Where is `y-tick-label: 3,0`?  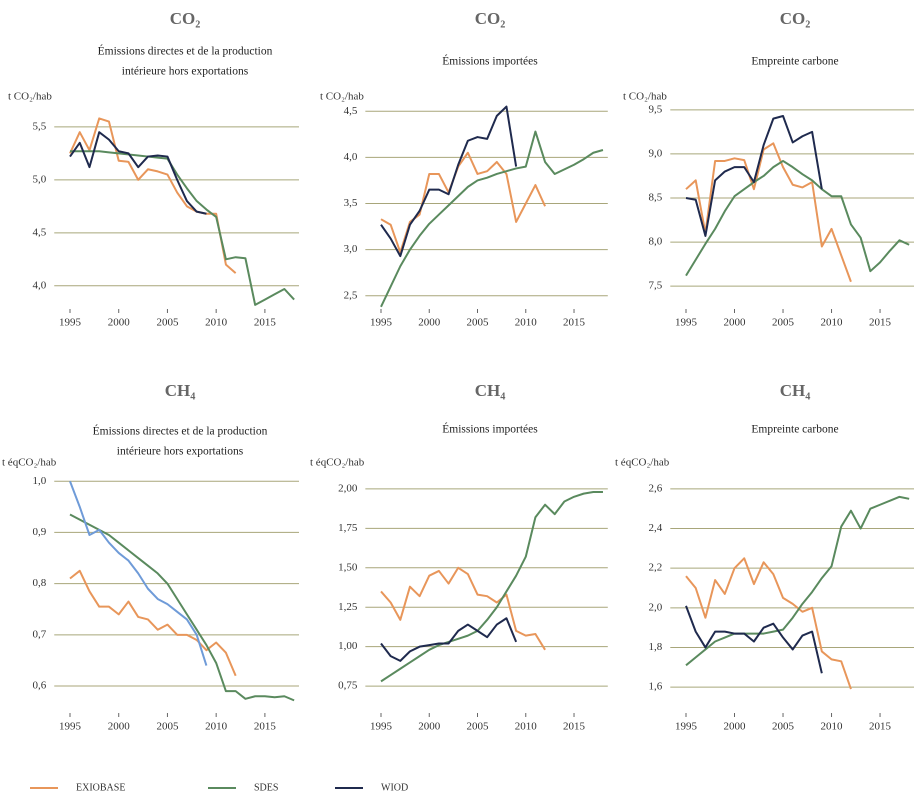 y-tick-label: 3,0 is located at coordinates (351, 249).